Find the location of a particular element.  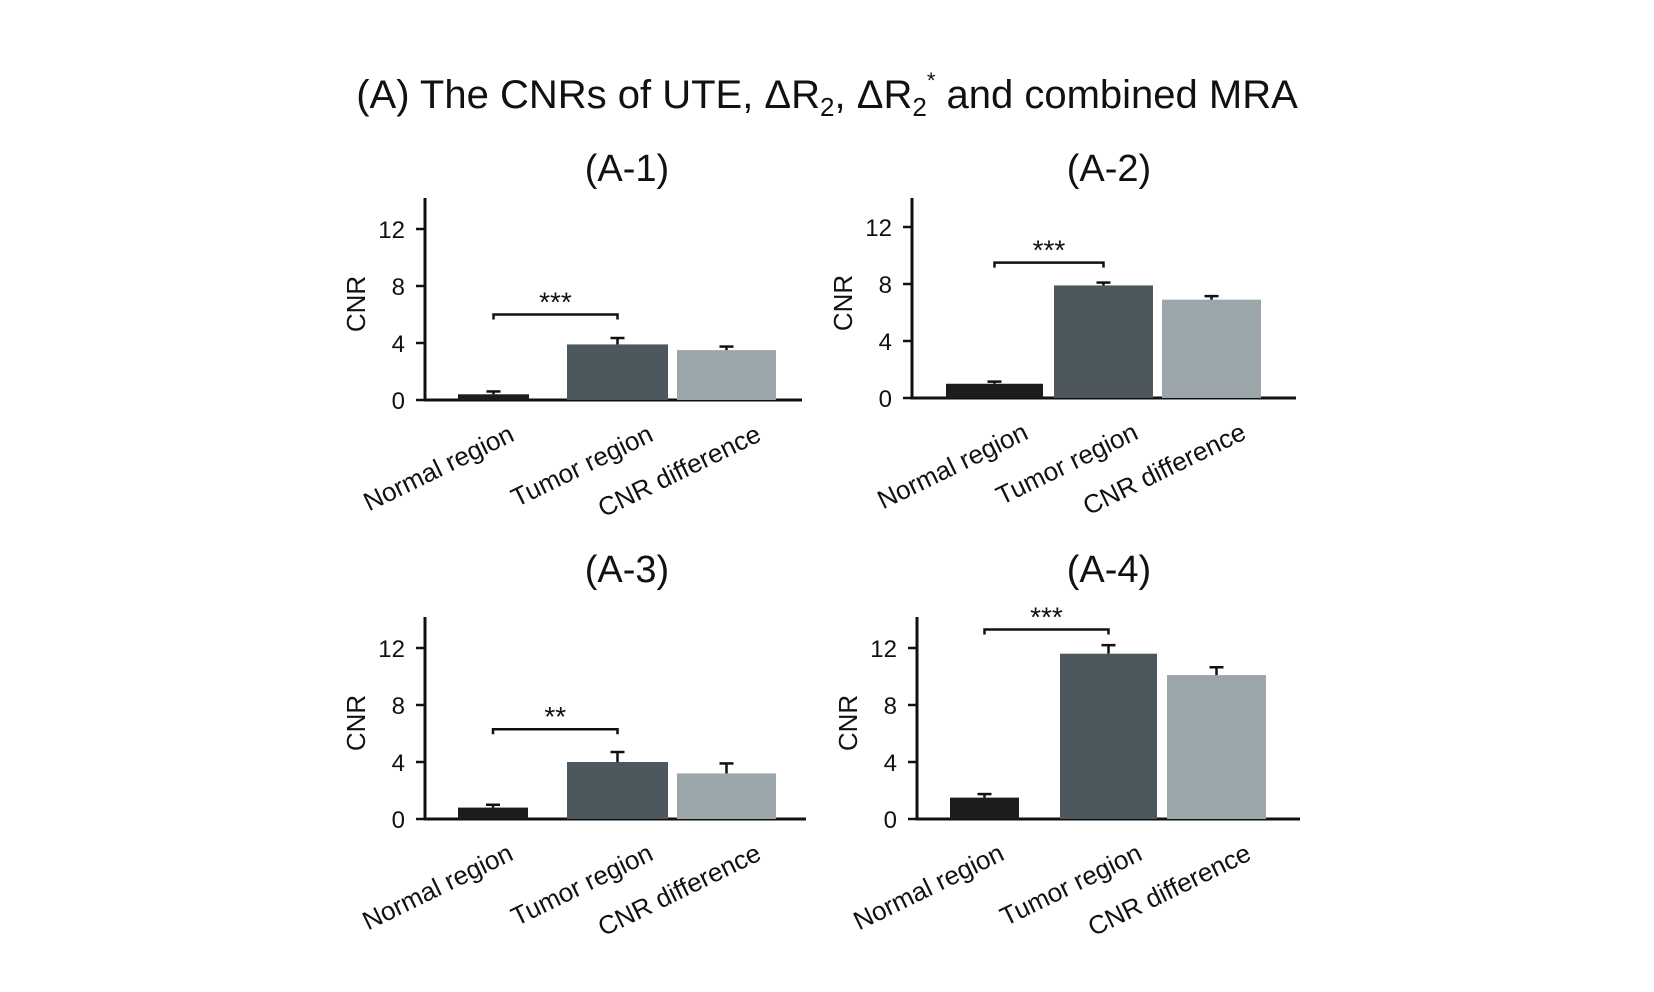

significance-label: ** is located at coordinates (555, 716).